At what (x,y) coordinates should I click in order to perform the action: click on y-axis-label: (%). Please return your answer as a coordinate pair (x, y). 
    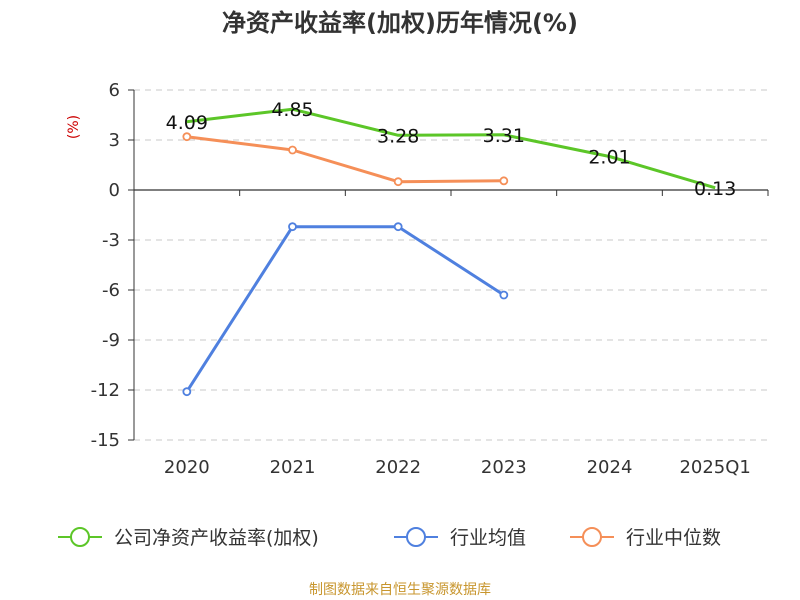
    Looking at the image, I should click on (74, 127).